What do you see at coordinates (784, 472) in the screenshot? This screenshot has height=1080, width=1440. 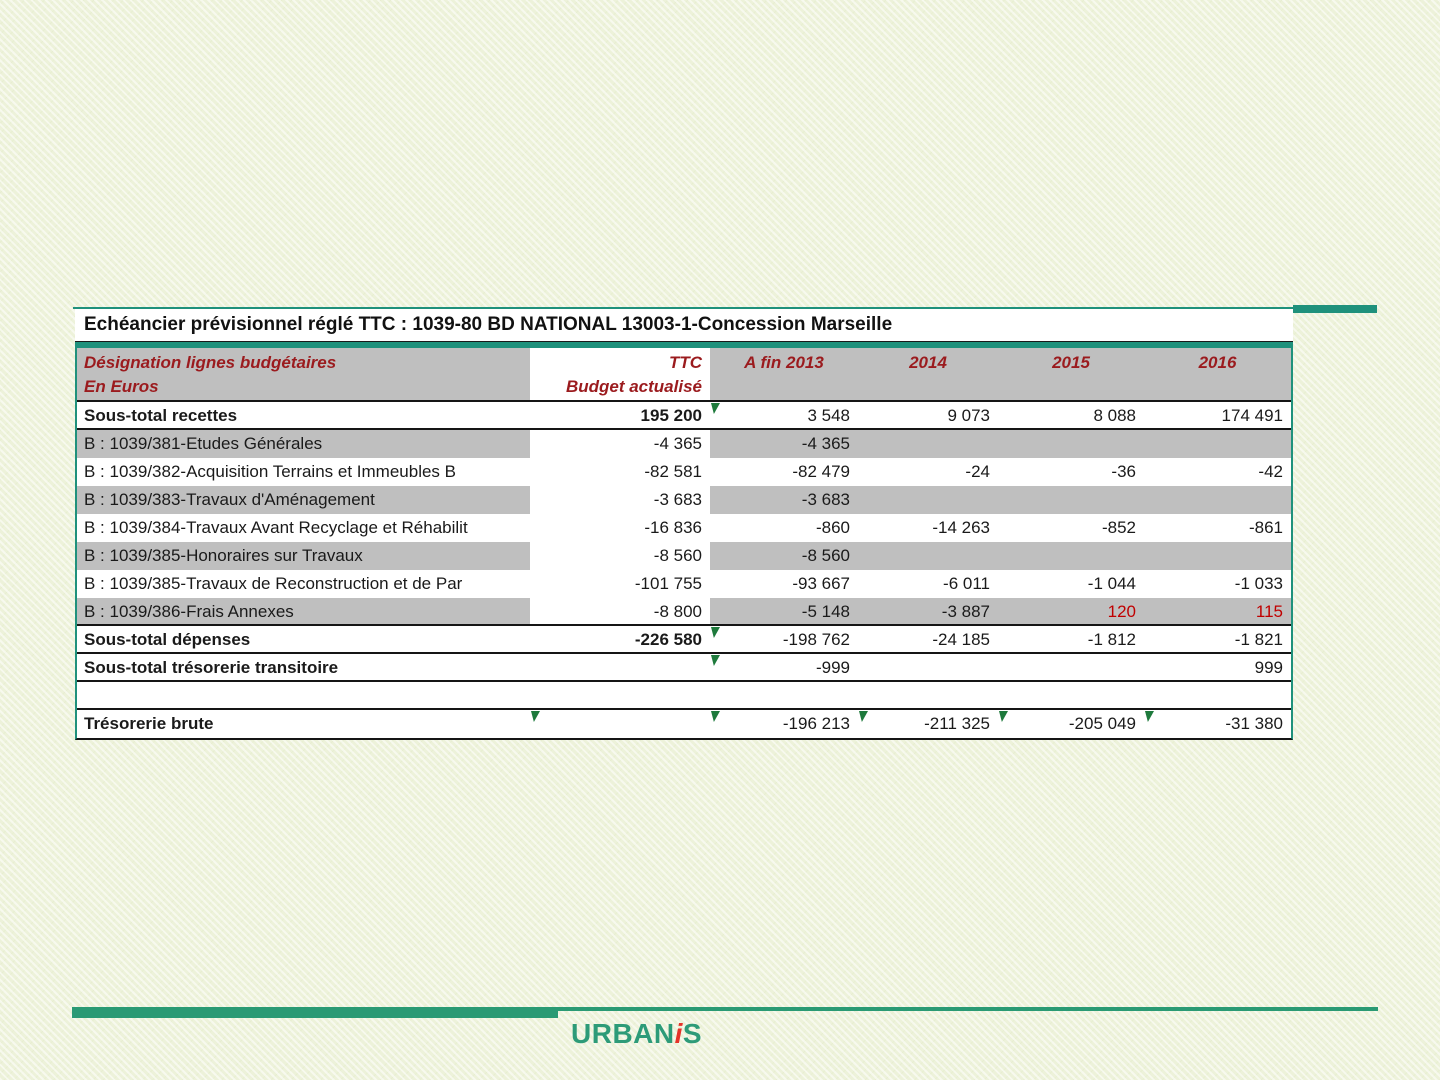 I see `cell-afin2013: -82 479` at bounding box center [784, 472].